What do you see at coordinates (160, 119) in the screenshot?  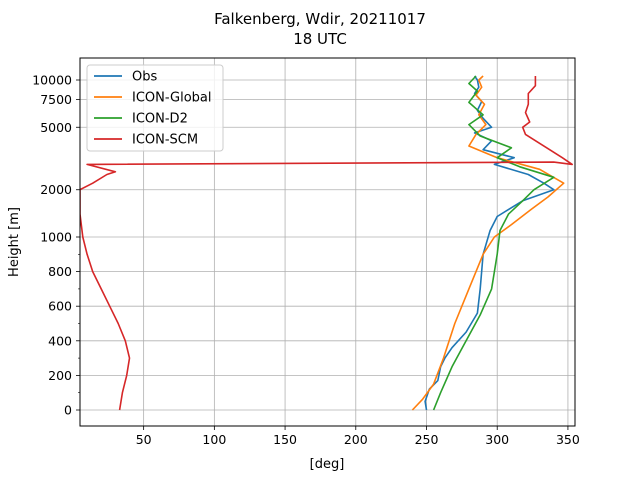 I see `legend-label-icon-d2: ICON-D2` at bounding box center [160, 119].